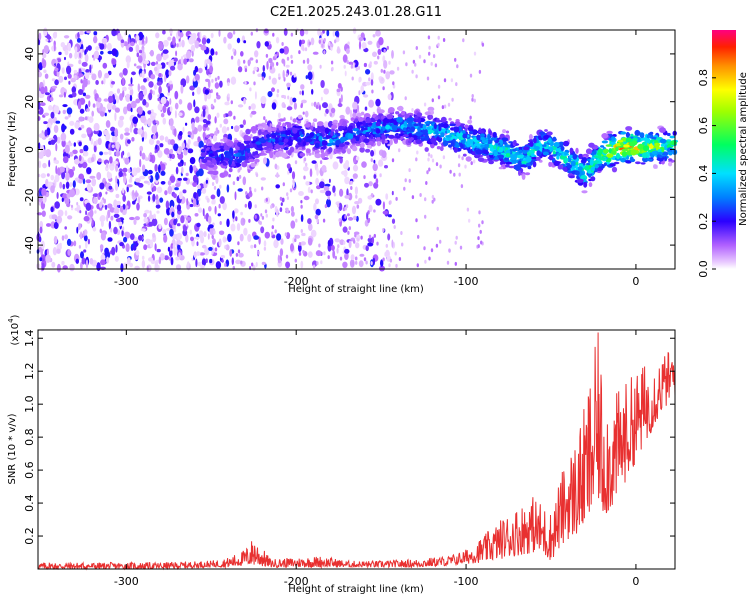  I want to click on colorbar-tick-label: 0.2, so click(703, 221).